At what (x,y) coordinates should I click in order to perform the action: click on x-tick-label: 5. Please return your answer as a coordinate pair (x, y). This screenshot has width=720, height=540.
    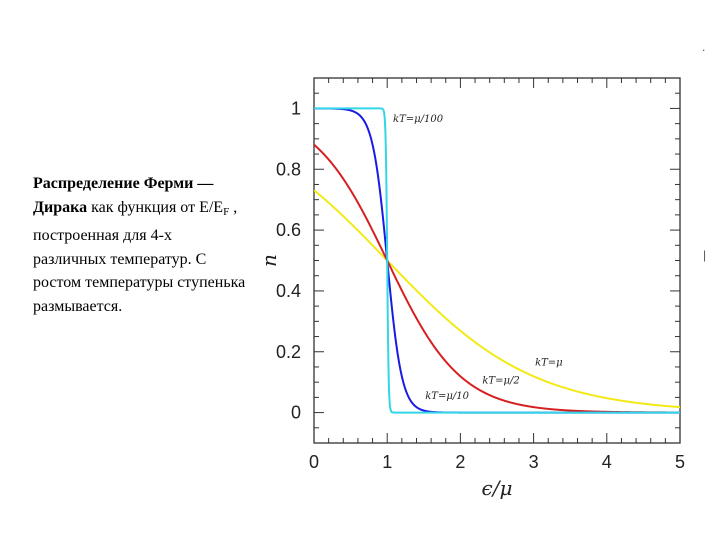
    Looking at the image, I should click on (680, 462).